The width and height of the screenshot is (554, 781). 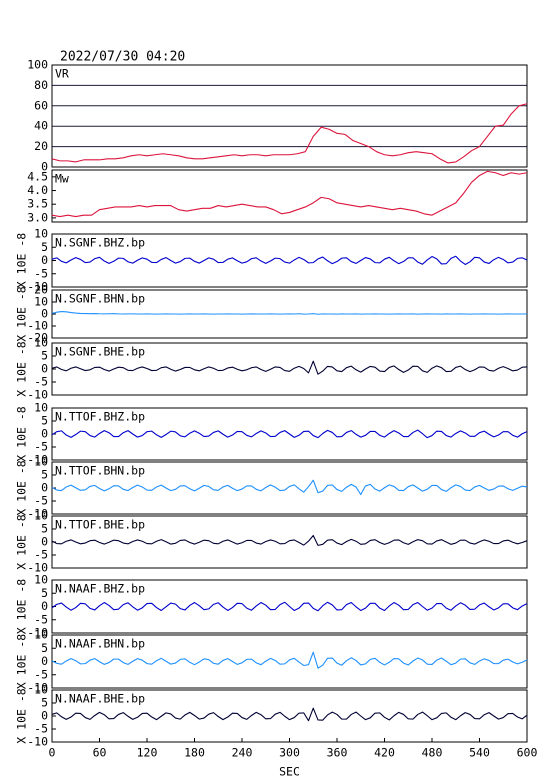 What do you see at coordinates (37, 176) in the screenshot?
I see `y-tick-label: 4.5` at bounding box center [37, 176].